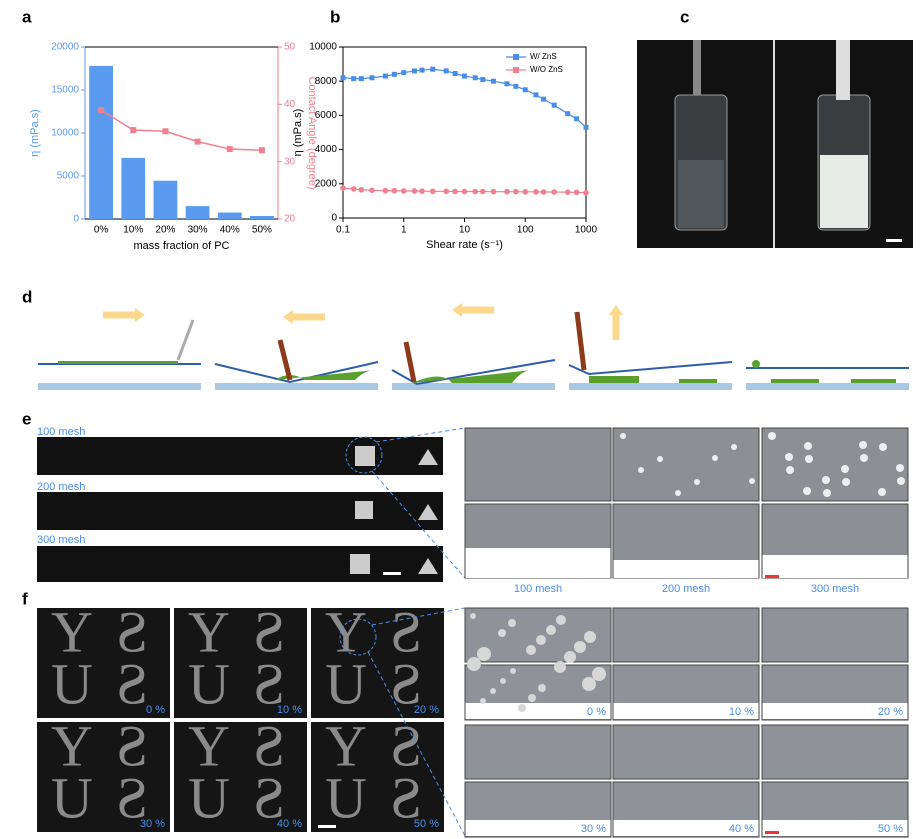  Describe the element at coordinates (290, 104) in the screenshot. I see `y2-tick-label: 40` at that location.